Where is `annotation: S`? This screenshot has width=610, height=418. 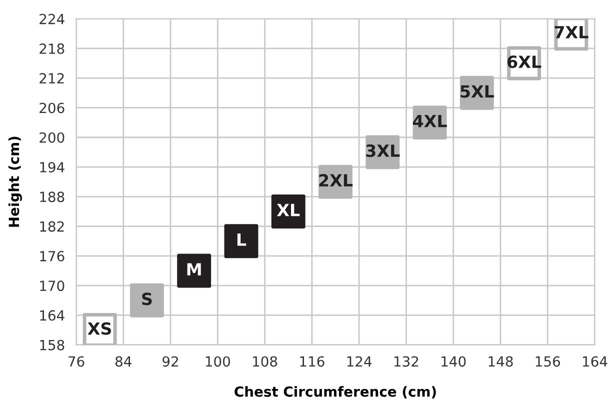
annotation: S is located at coordinates (147, 299).